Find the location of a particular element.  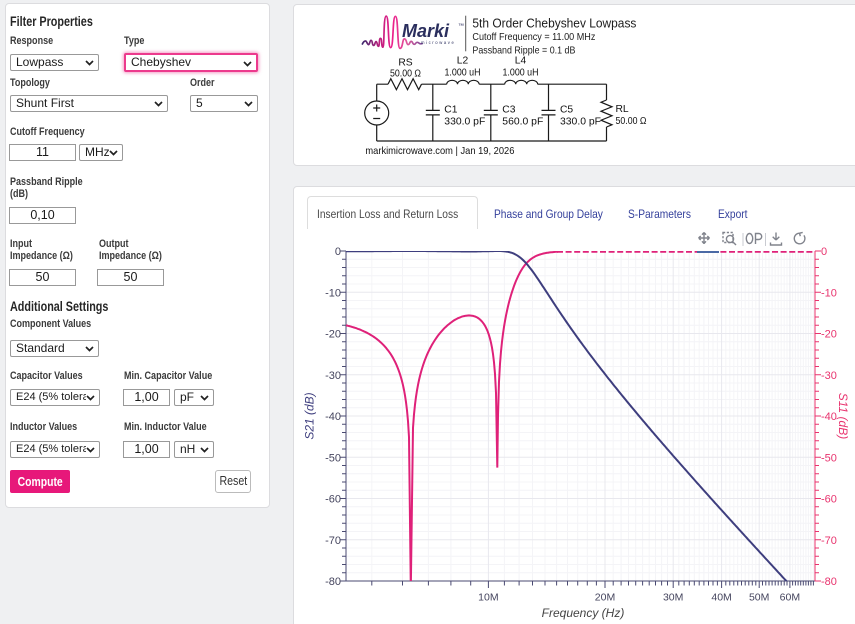

svg-text: 60M is located at coordinates (790, 598).